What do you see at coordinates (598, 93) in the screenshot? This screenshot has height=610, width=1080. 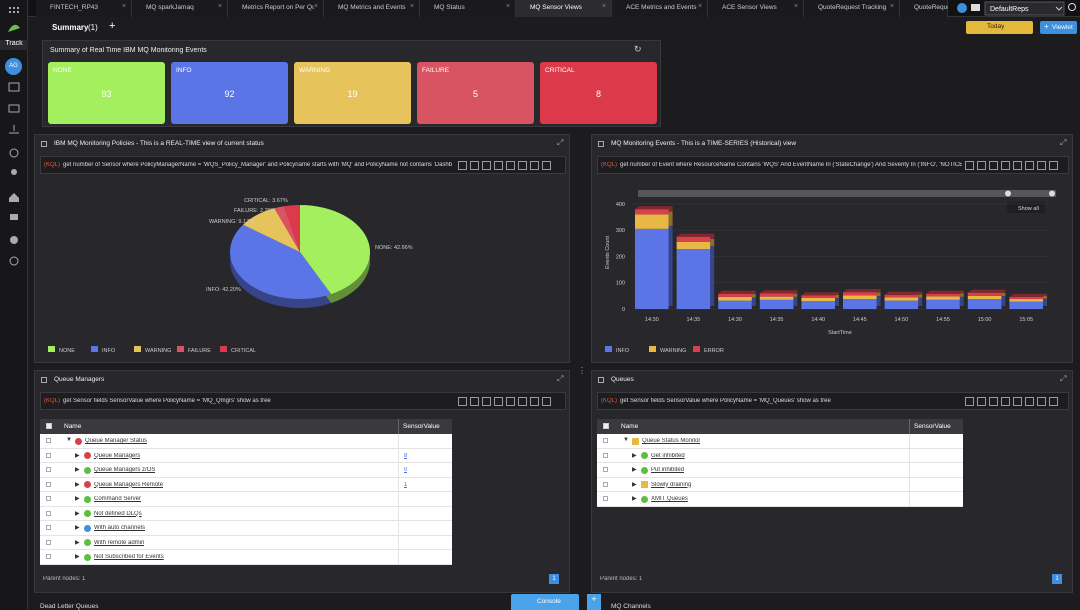 I see `summary-card: CRITICAL 8` at bounding box center [598, 93].